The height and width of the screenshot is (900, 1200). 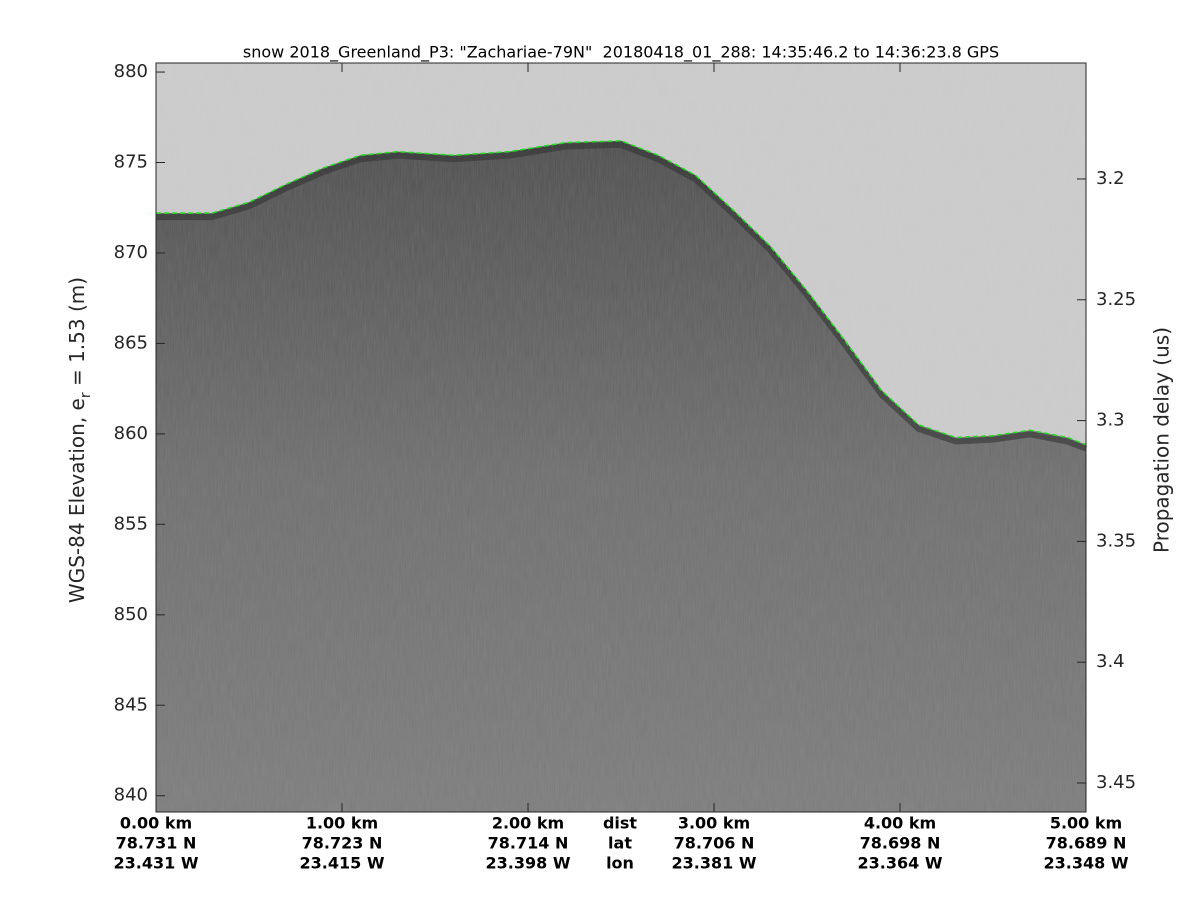 I want to click on lat-label: 78.714 N, so click(x=528, y=843).